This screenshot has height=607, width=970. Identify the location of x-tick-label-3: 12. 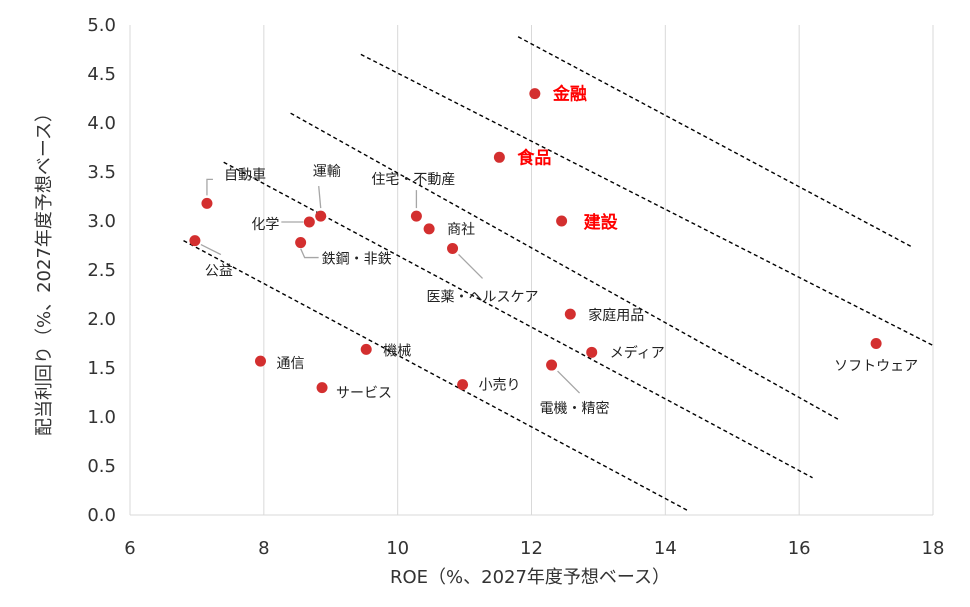
(531, 548).